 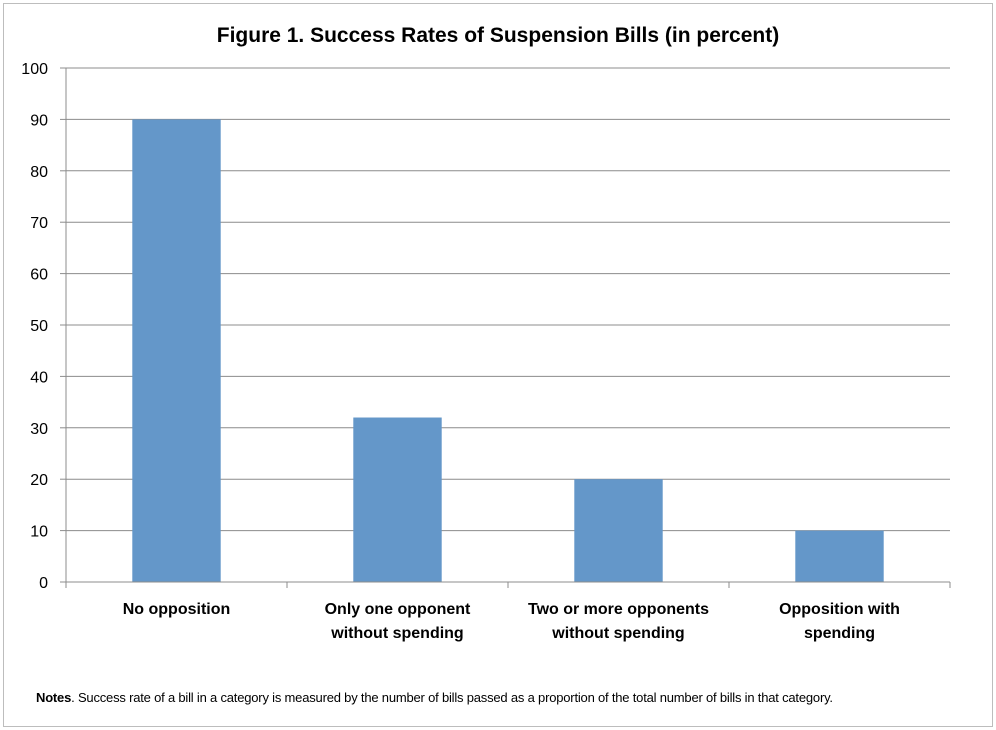 What do you see at coordinates (39, 275) in the screenshot?
I see `y-tick-label: 60` at bounding box center [39, 275].